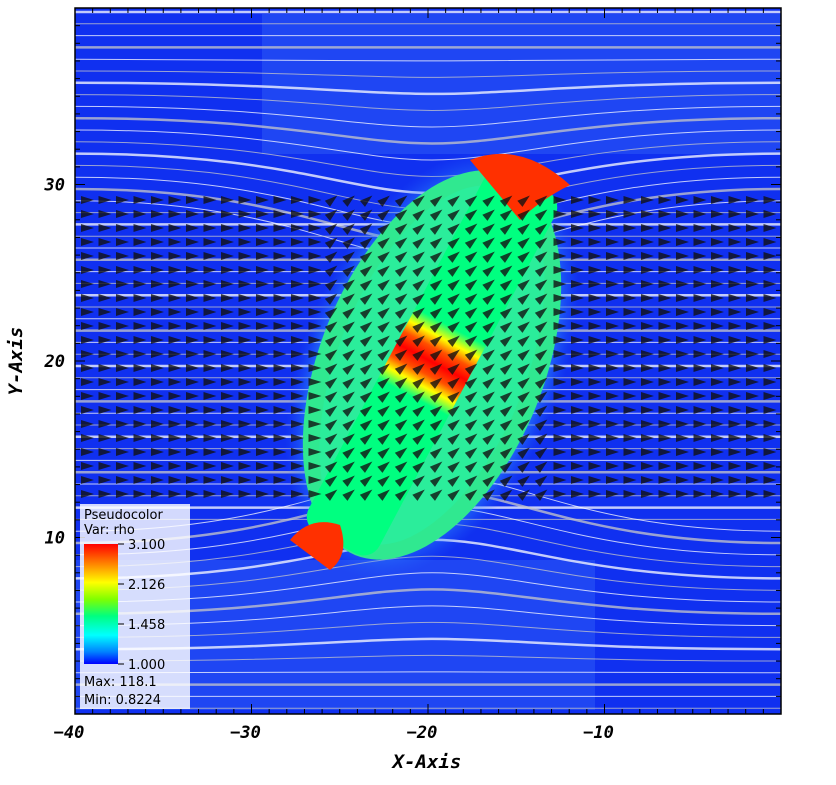 The image size is (836, 785). Describe the element at coordinates (101, 604) in the screenshot. I see `colorbar` at that location.